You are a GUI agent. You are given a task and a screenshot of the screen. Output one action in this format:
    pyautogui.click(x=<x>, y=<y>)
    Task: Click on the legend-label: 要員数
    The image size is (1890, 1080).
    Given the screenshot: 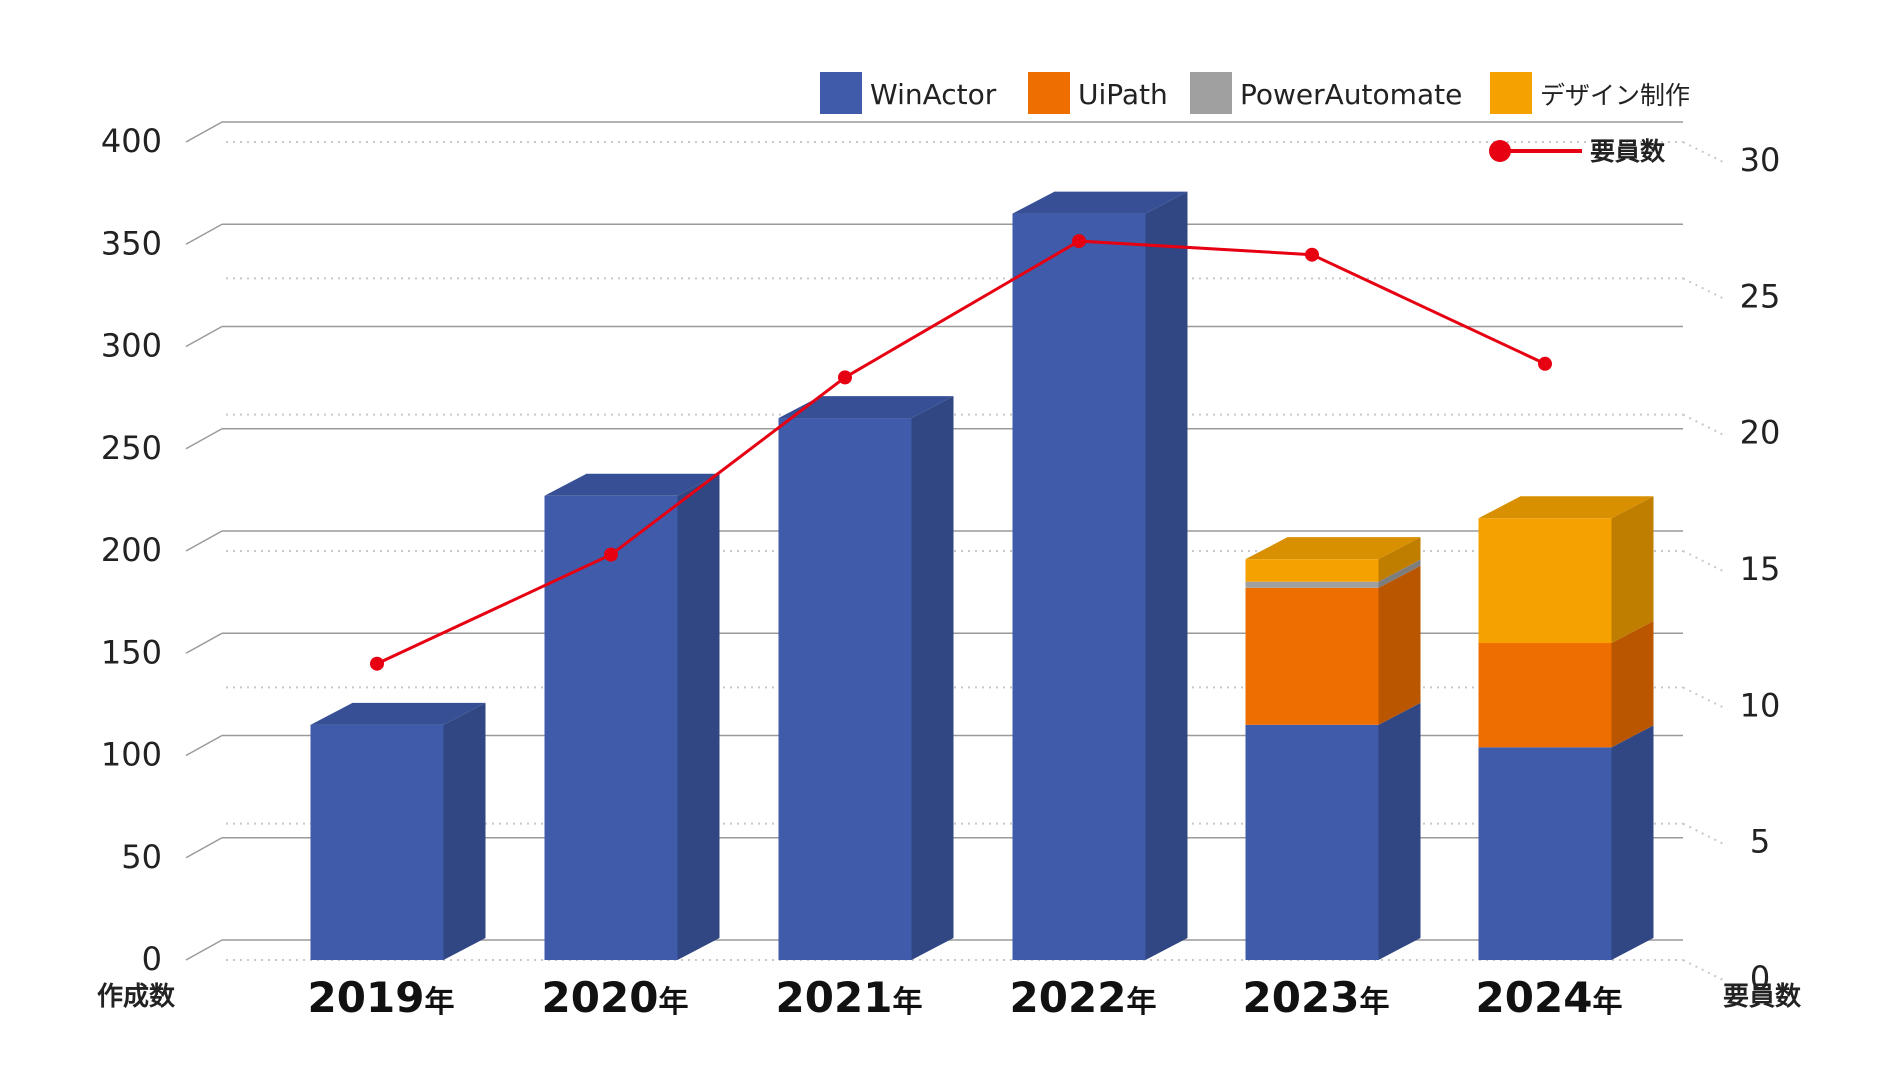 What is the action you would take?
    pyautogui.click(x=1628, y=151)
    